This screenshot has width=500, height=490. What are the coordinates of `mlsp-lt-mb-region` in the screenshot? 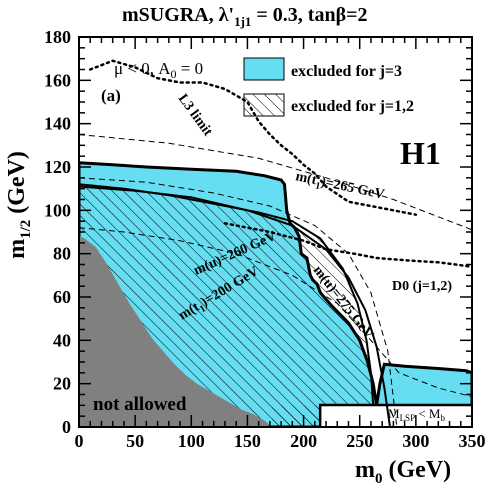 It's located at (395, 415).